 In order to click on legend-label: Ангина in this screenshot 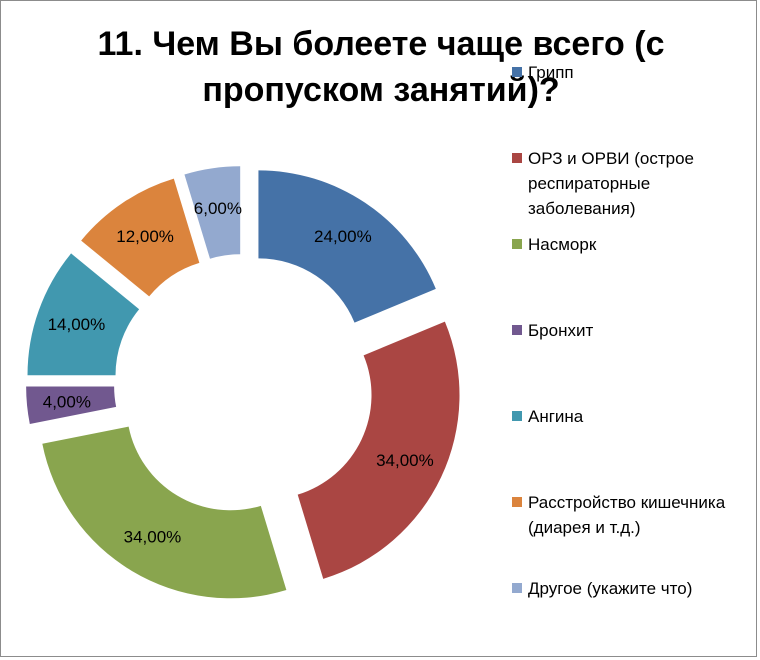, I will do `click(556, 416)`.